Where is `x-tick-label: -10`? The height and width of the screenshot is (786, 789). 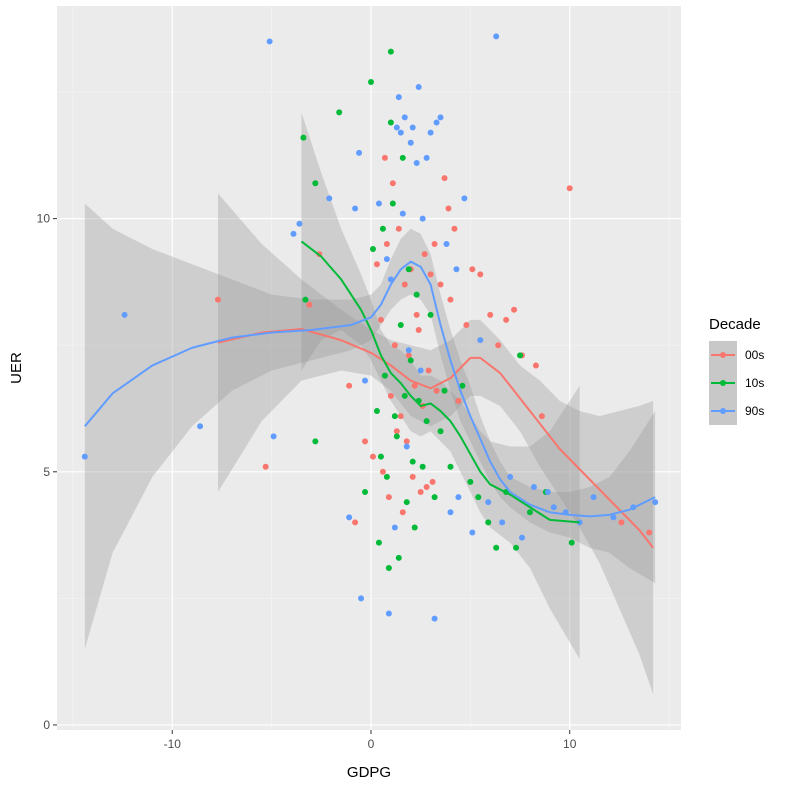 x-tick-label: -10 is located at coordinates (173, 744).